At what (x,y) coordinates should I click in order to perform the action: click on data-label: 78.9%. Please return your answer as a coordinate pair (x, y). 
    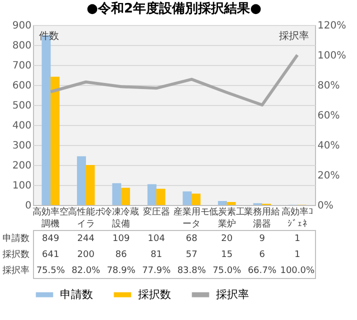
    Looking at the image, I should click on (121, 271).